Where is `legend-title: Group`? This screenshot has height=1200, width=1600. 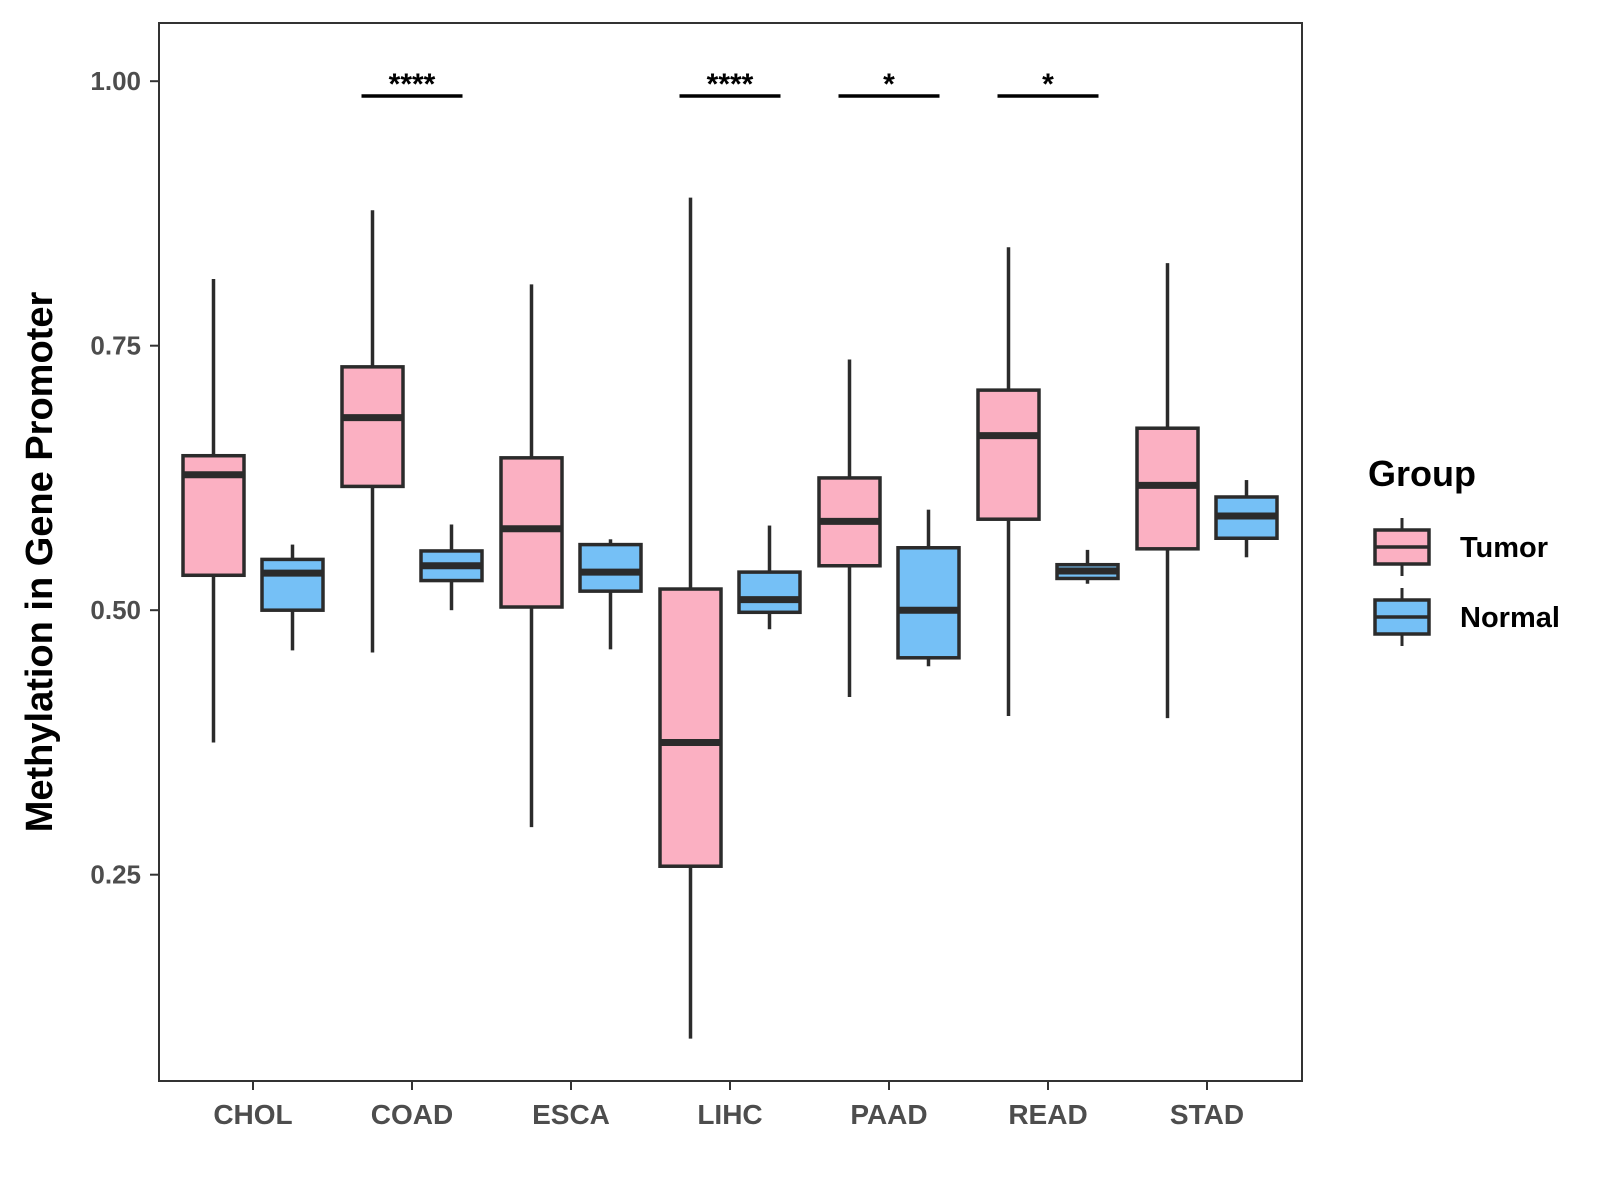
legend-title: Group is located at coordinates (1422, 473).